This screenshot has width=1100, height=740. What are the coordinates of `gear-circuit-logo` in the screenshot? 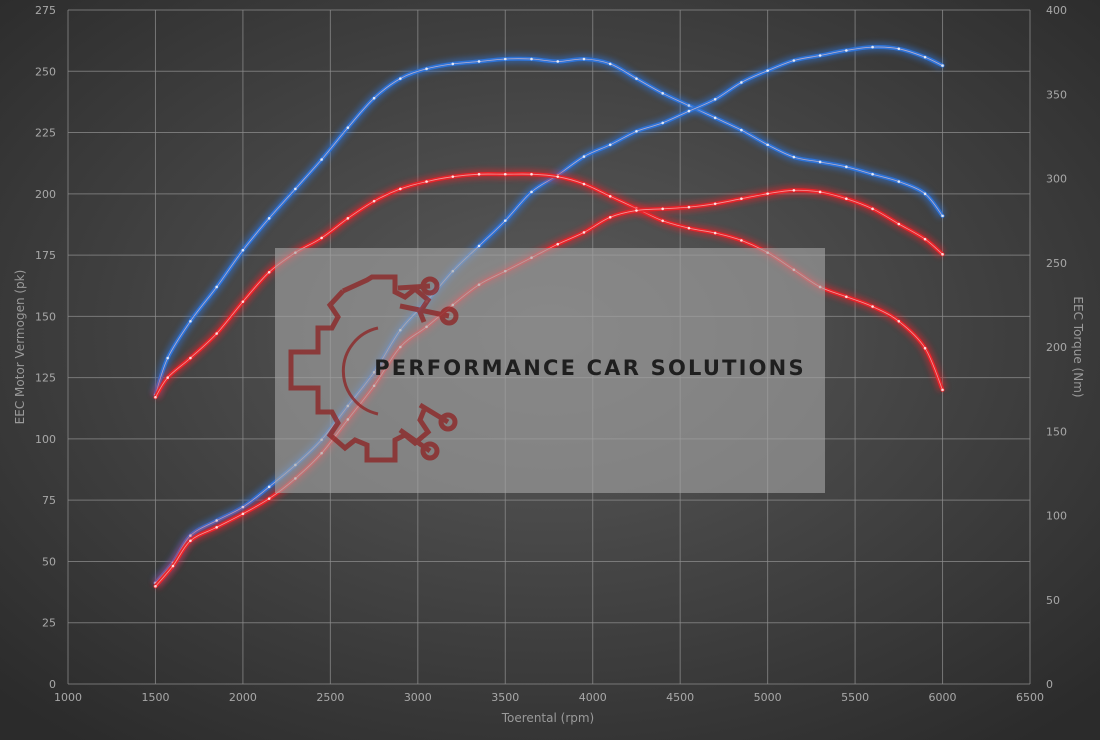 It's located at (373, 368).